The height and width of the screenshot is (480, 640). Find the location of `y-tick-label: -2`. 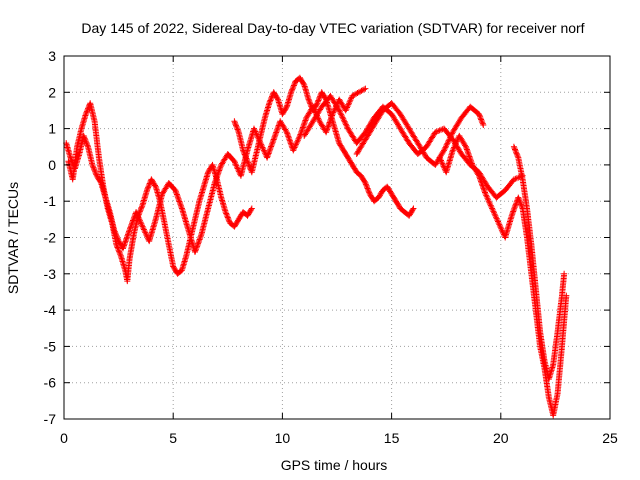

y-tick-label: -2 is located at coordinates (50, 238).